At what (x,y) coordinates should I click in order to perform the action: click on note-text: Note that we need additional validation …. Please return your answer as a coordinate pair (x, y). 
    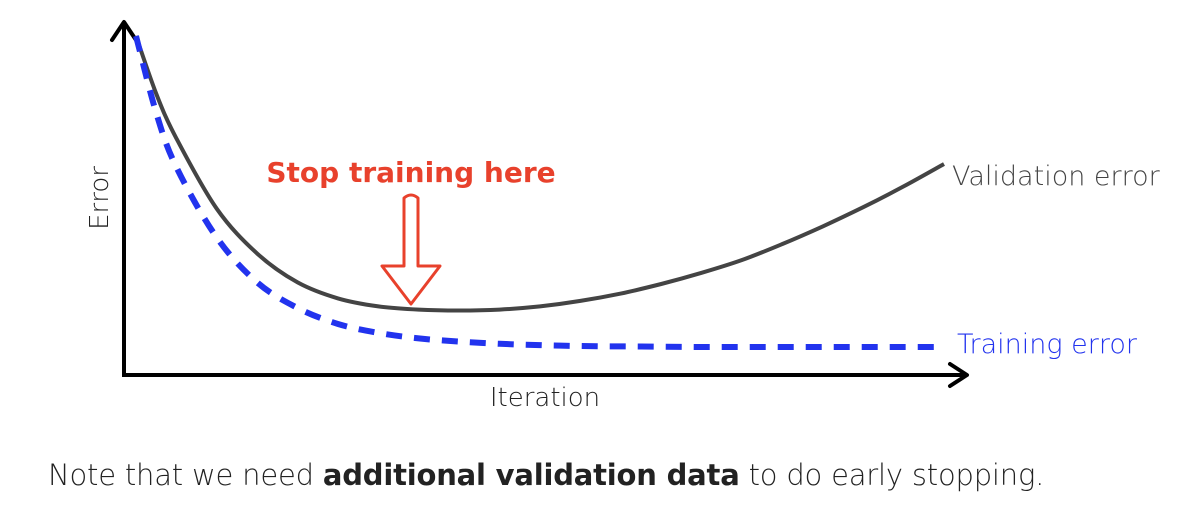
    Looking at the image, I should click on (546, 475).